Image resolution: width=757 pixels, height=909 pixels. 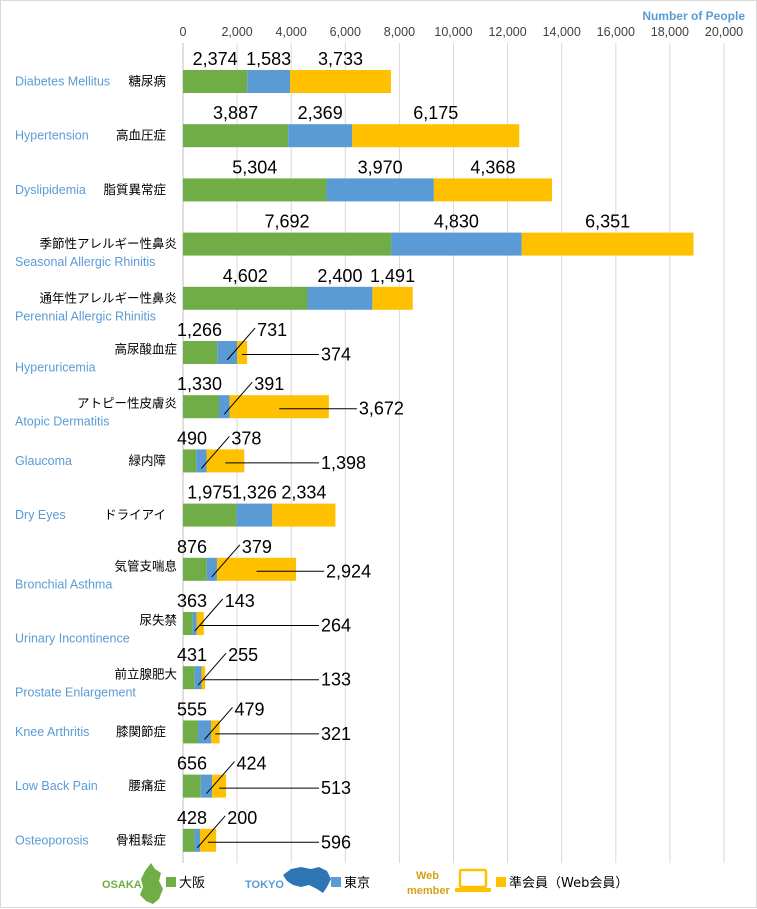 What do you see at coordinates (56, 786) in the screenshot?
I see `category-label-en: Low Back Pain` at bounding box center [56, 786].